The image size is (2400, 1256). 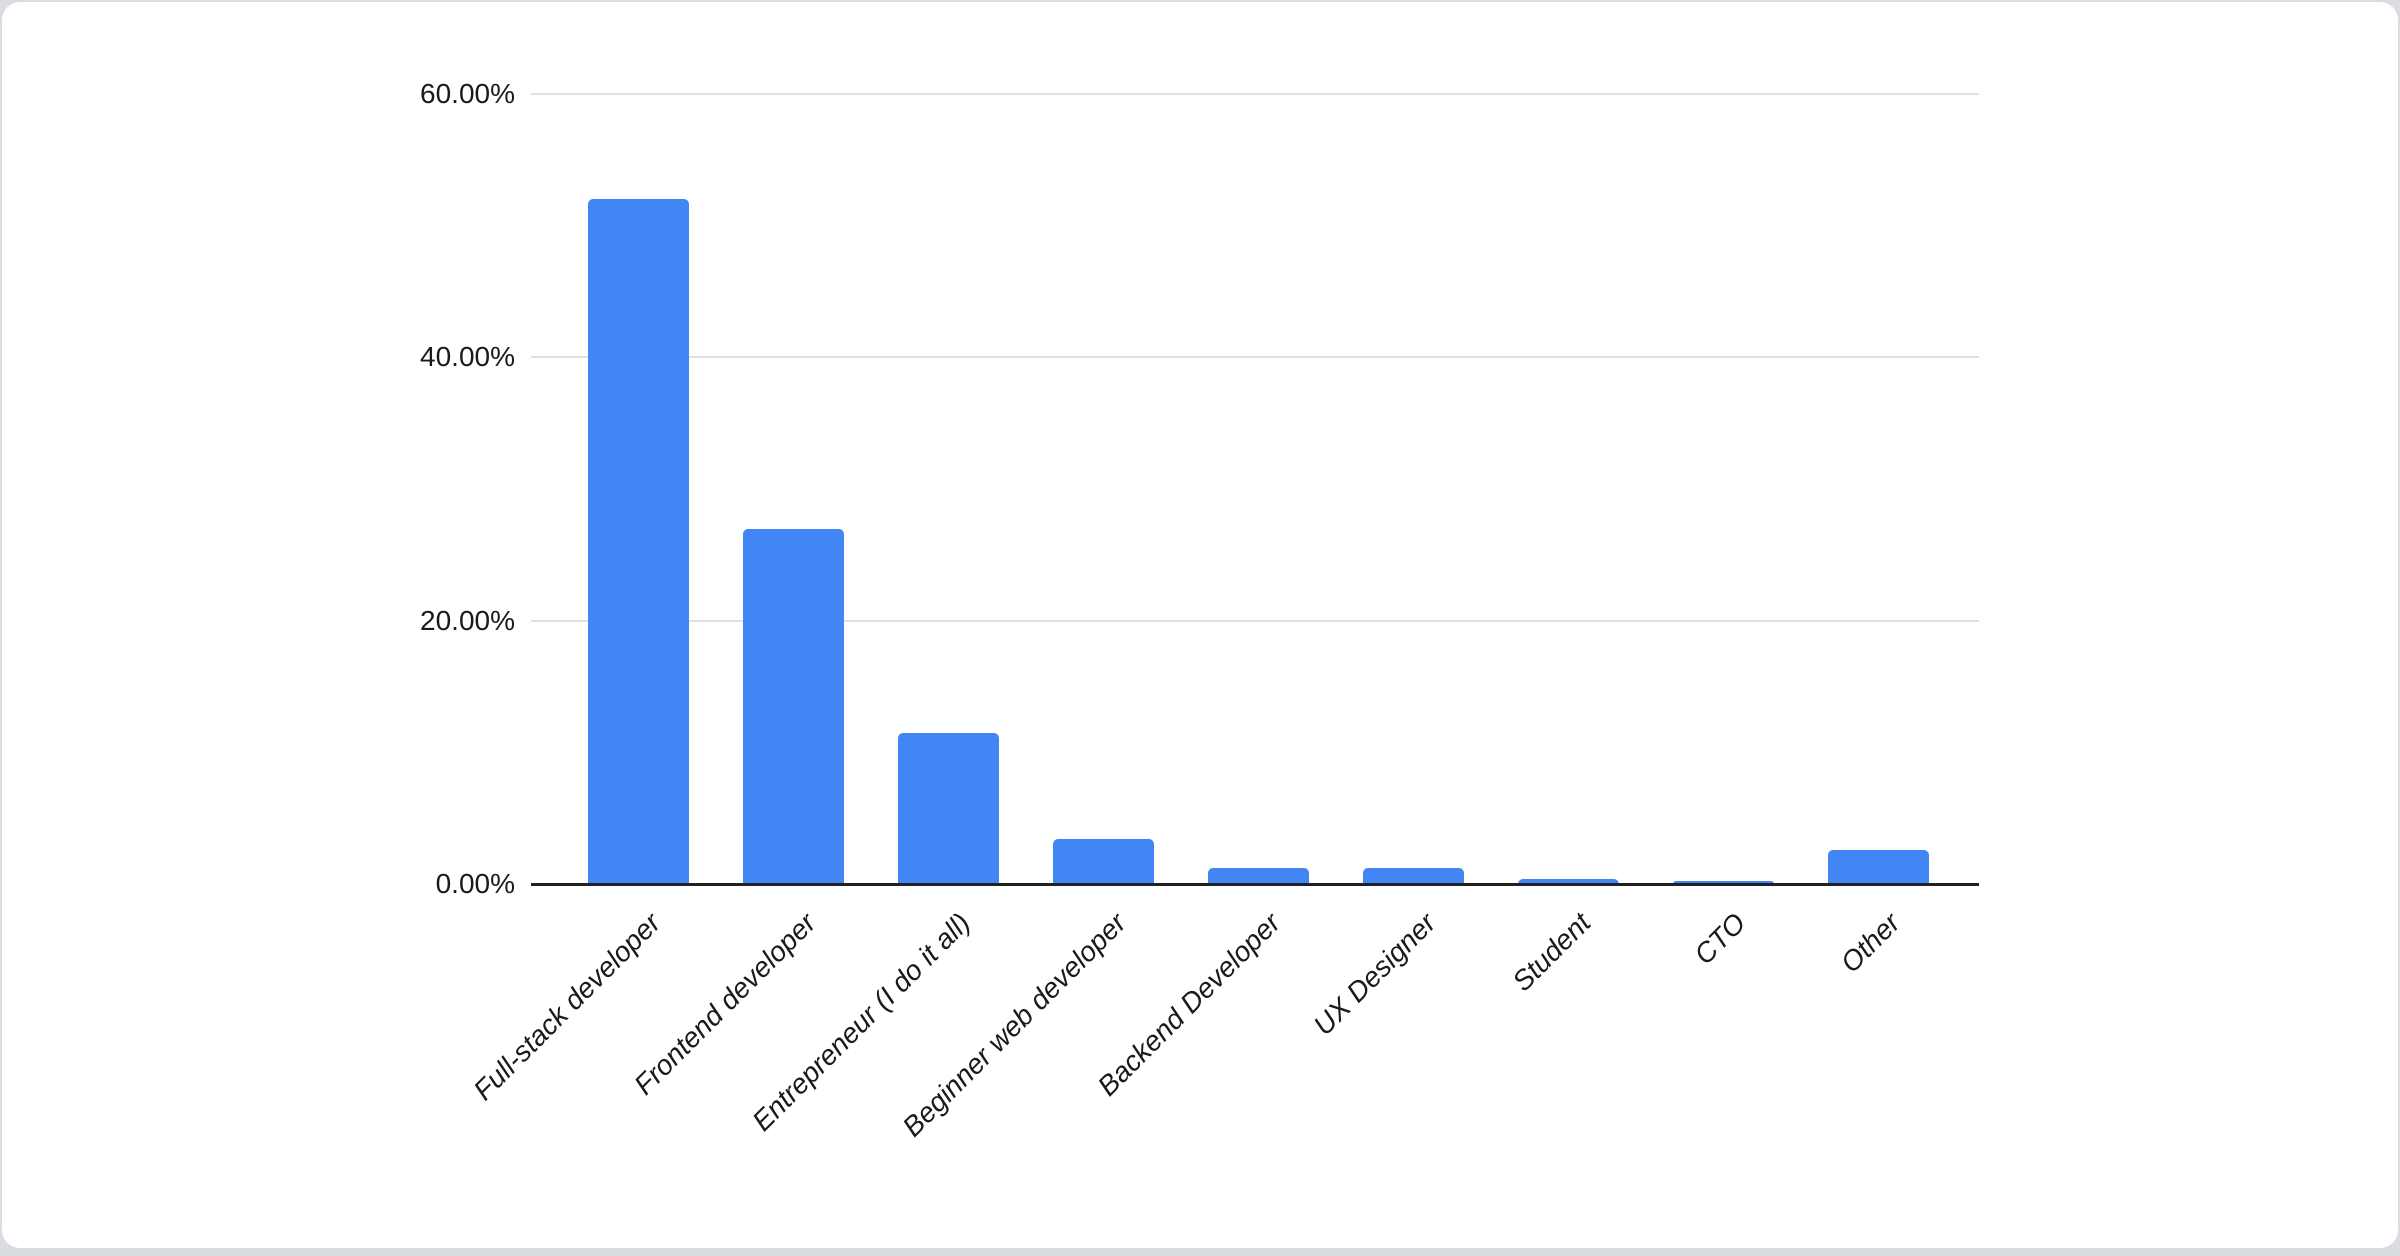 I want to click on y-axis-tick-label: 60.00%, so click(x=467, y=93).